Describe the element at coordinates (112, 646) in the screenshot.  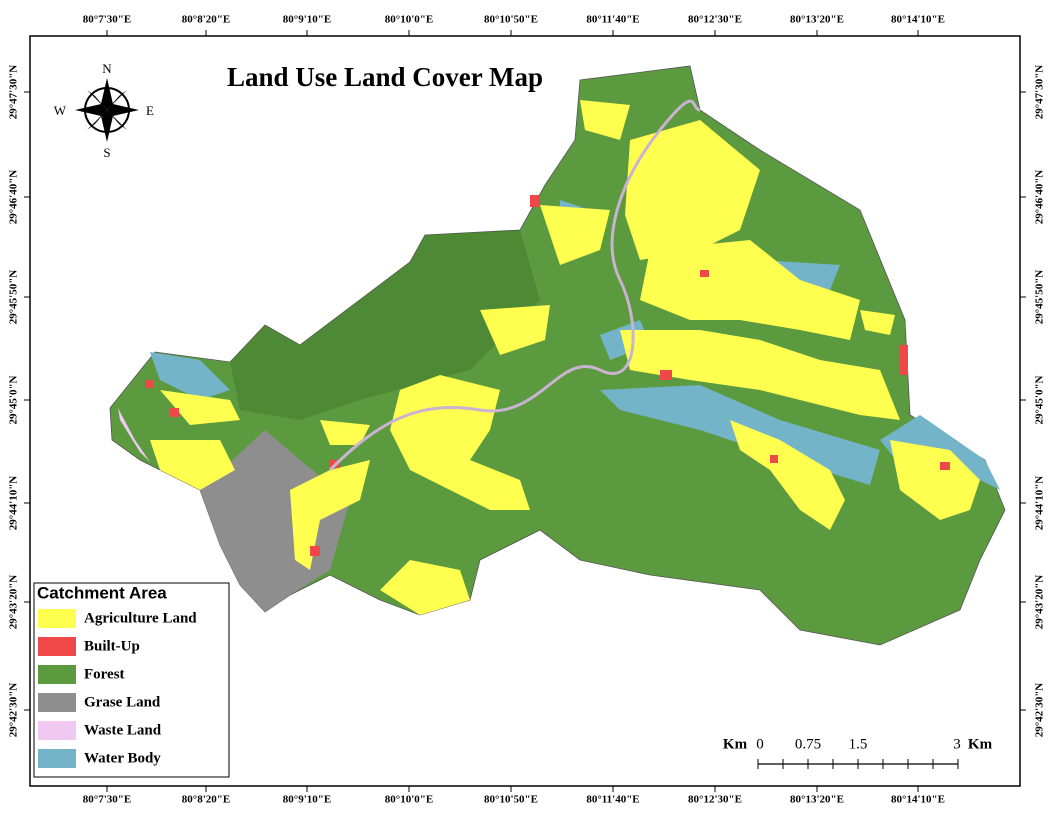
I see `legend-label: Built-Up` at that location.